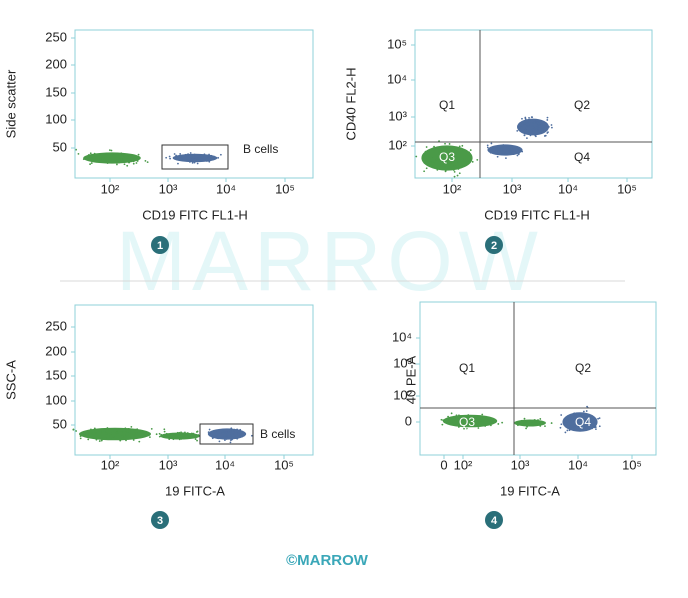 Image resolution: width=688 pixels, height=598 pixels. I want to click on footer: ©MARROW, so click(327, 560).